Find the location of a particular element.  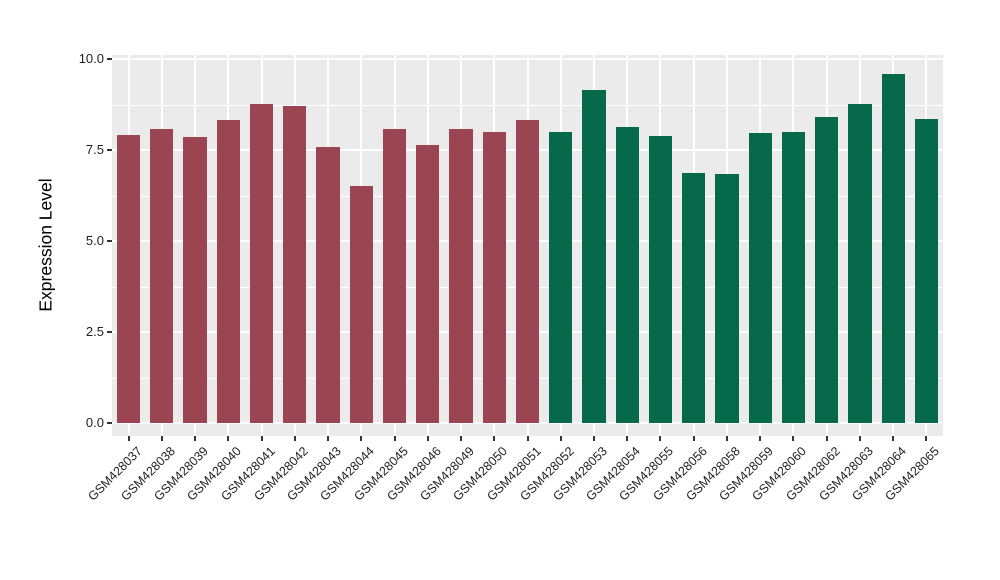

y-tick-label: 5.0 is located at coordinates (94, 240).